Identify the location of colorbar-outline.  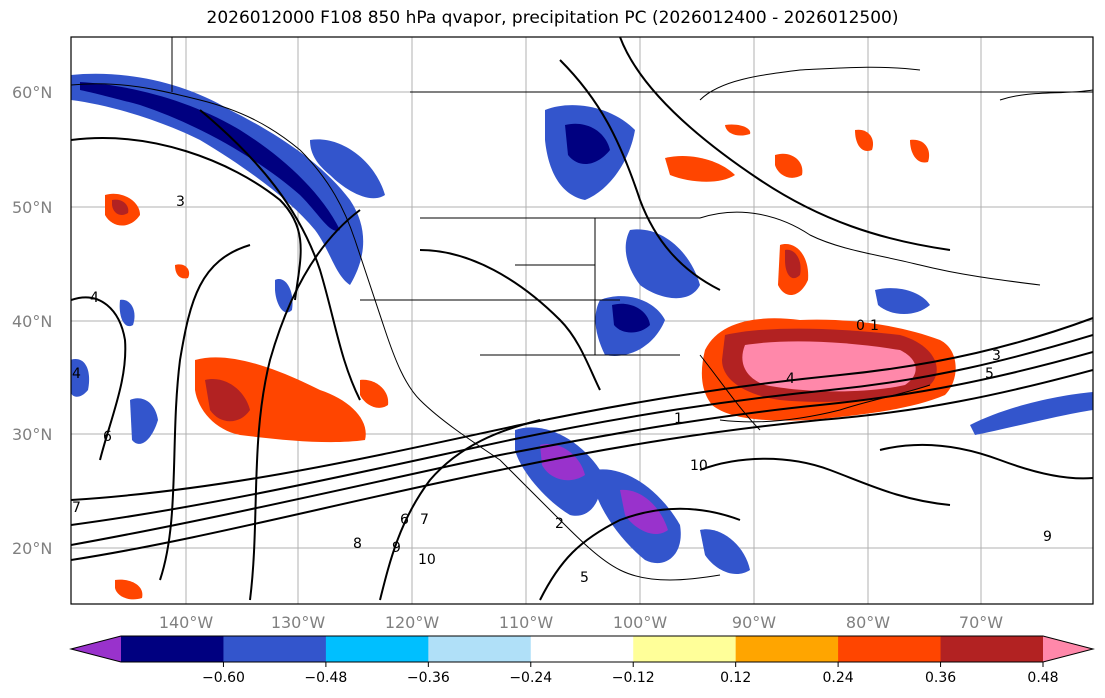
(582, 649).